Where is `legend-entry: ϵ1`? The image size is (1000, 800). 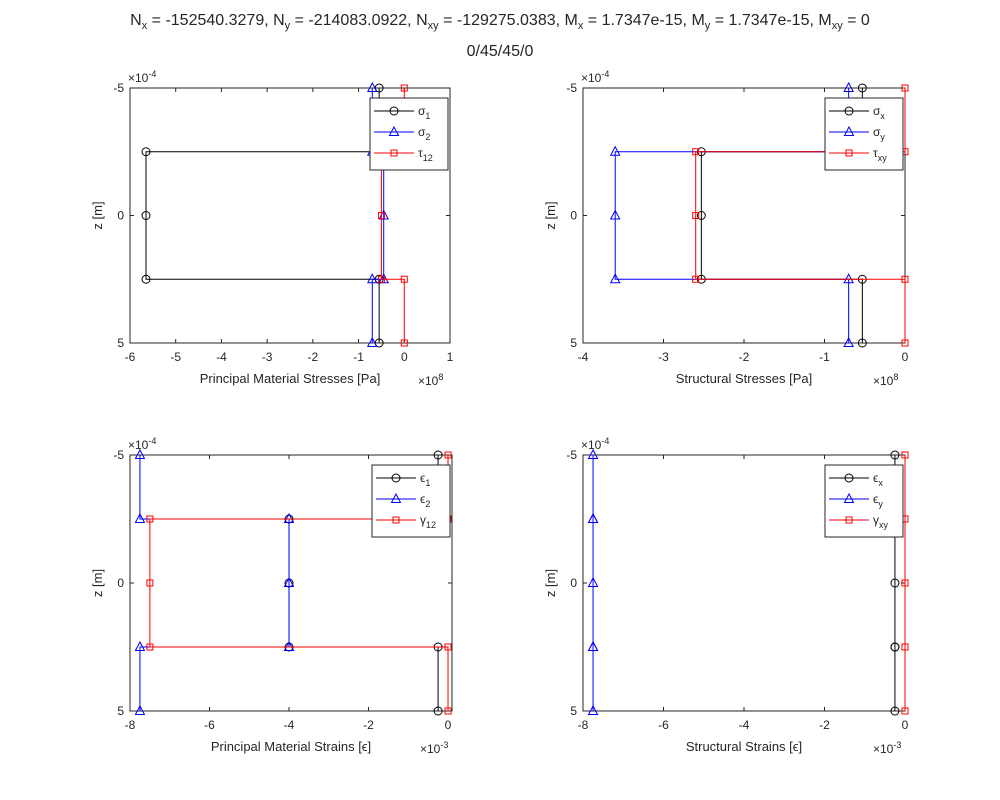 legend-entry: ϵ1 is located at coordinates (425, 479).